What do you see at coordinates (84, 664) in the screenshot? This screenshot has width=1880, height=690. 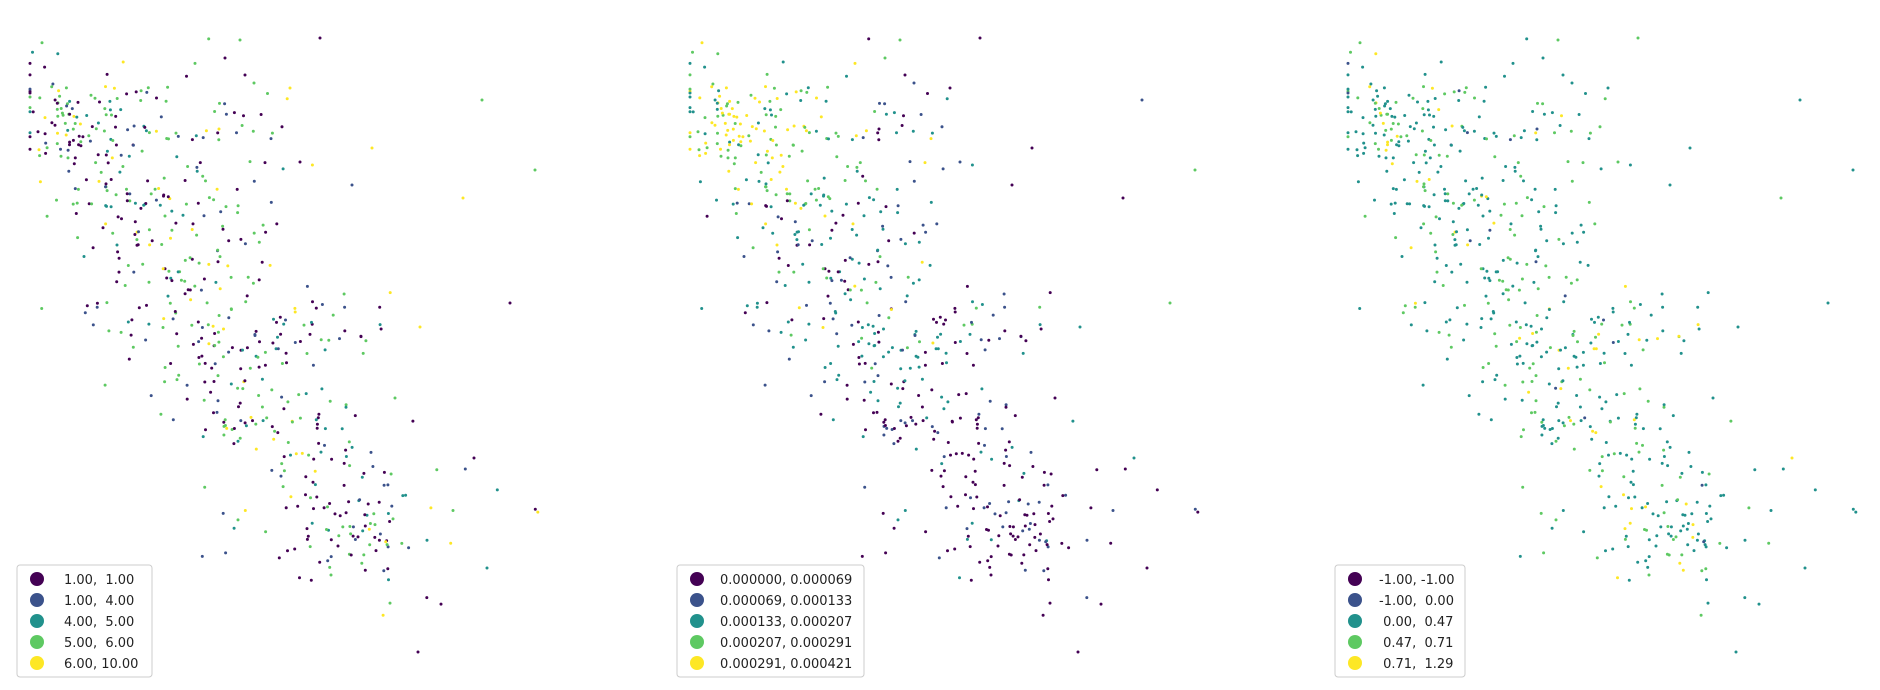 I see `legend-entry: 6.00, 10.00` at bounding box center [84, 664].